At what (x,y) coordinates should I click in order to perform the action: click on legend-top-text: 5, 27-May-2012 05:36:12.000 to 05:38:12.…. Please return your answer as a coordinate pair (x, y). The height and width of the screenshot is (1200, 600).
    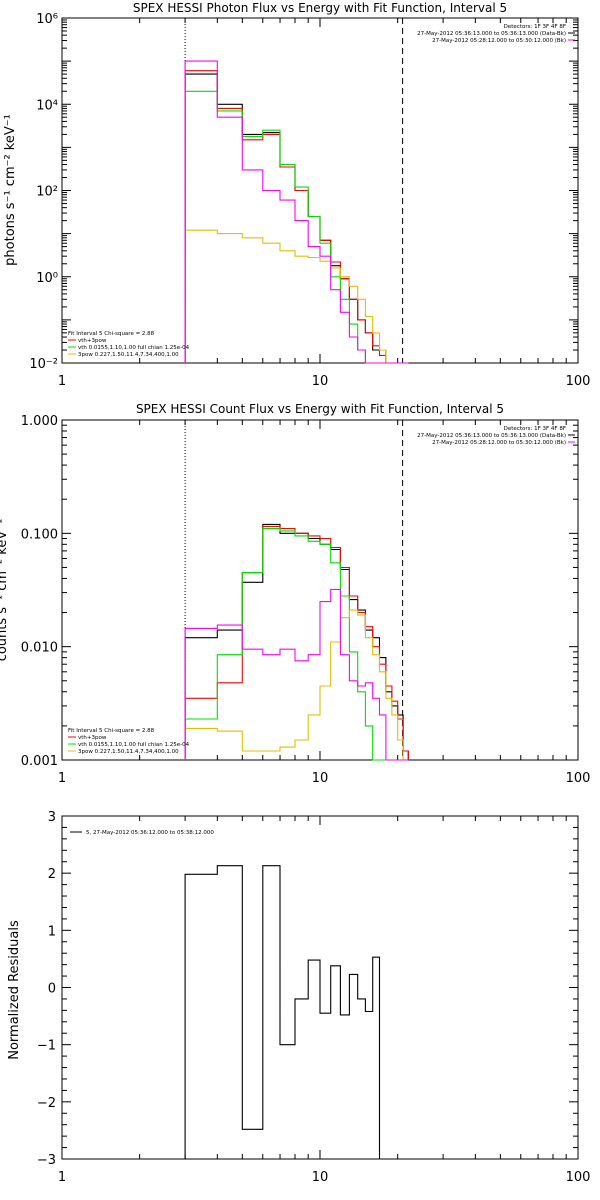
    Looking at the image, I should click on (150, 833).